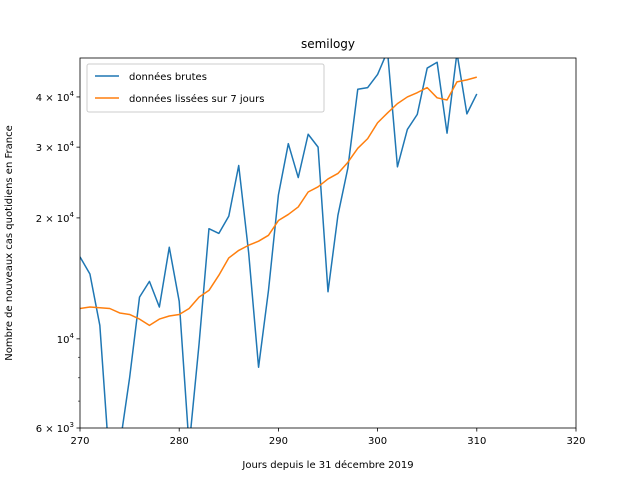 This screenshot has width=640, height=480. What do you see at coordinates (55, 147) in the screenshot?
I see `y-tick-label: 3 × 10⁴` at bounding box center [55, 147].